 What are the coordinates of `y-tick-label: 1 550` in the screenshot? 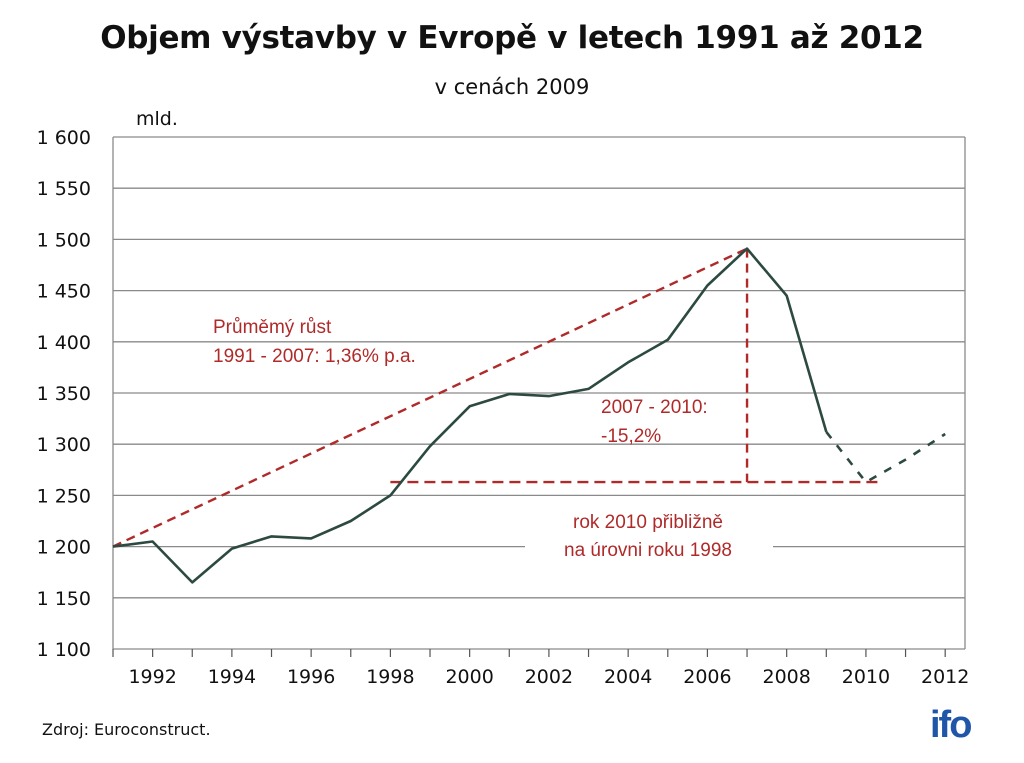 It's located at (64, 189).